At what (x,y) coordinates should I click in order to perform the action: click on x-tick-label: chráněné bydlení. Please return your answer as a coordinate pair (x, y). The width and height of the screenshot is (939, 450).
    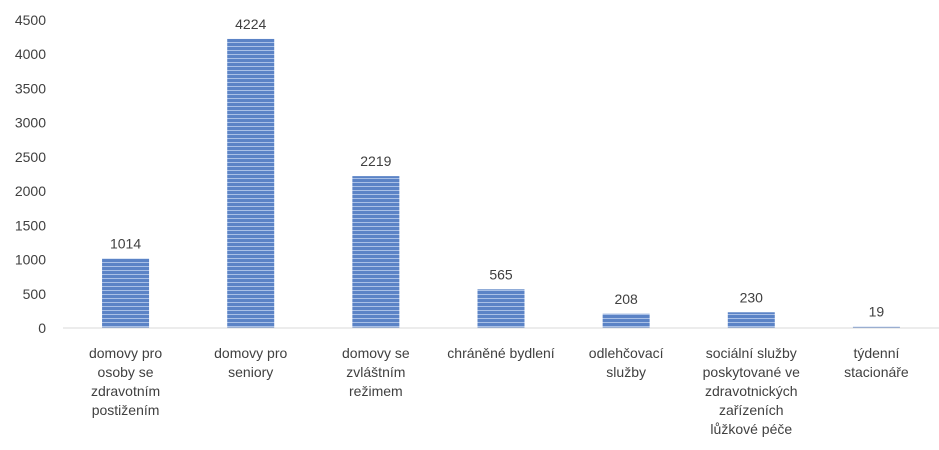
    Looking at the image, I should click on (501, 353).